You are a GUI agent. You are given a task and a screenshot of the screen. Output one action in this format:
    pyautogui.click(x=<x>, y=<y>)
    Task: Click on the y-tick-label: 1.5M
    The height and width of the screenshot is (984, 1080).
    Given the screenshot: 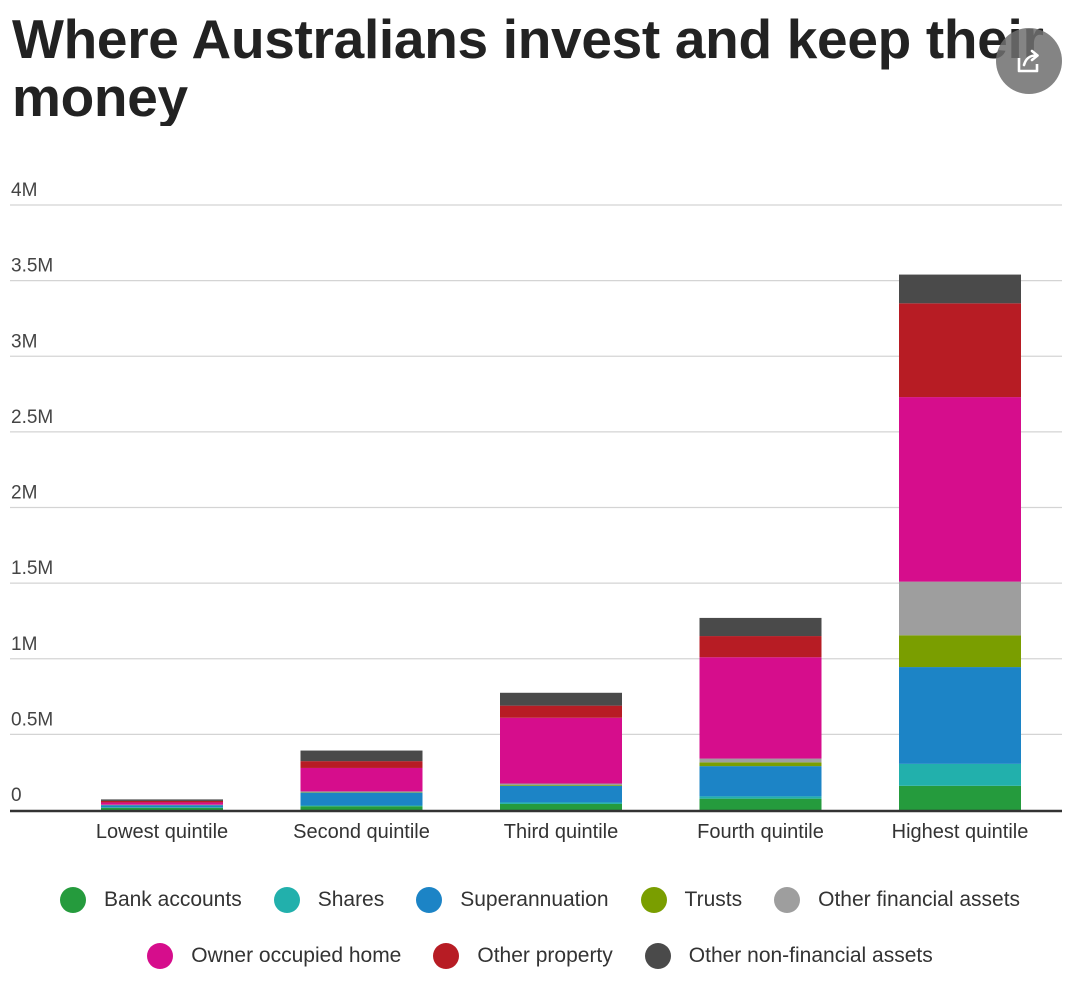 What is the action you would take?
    pyautogui.click(x=32, y=568)
    